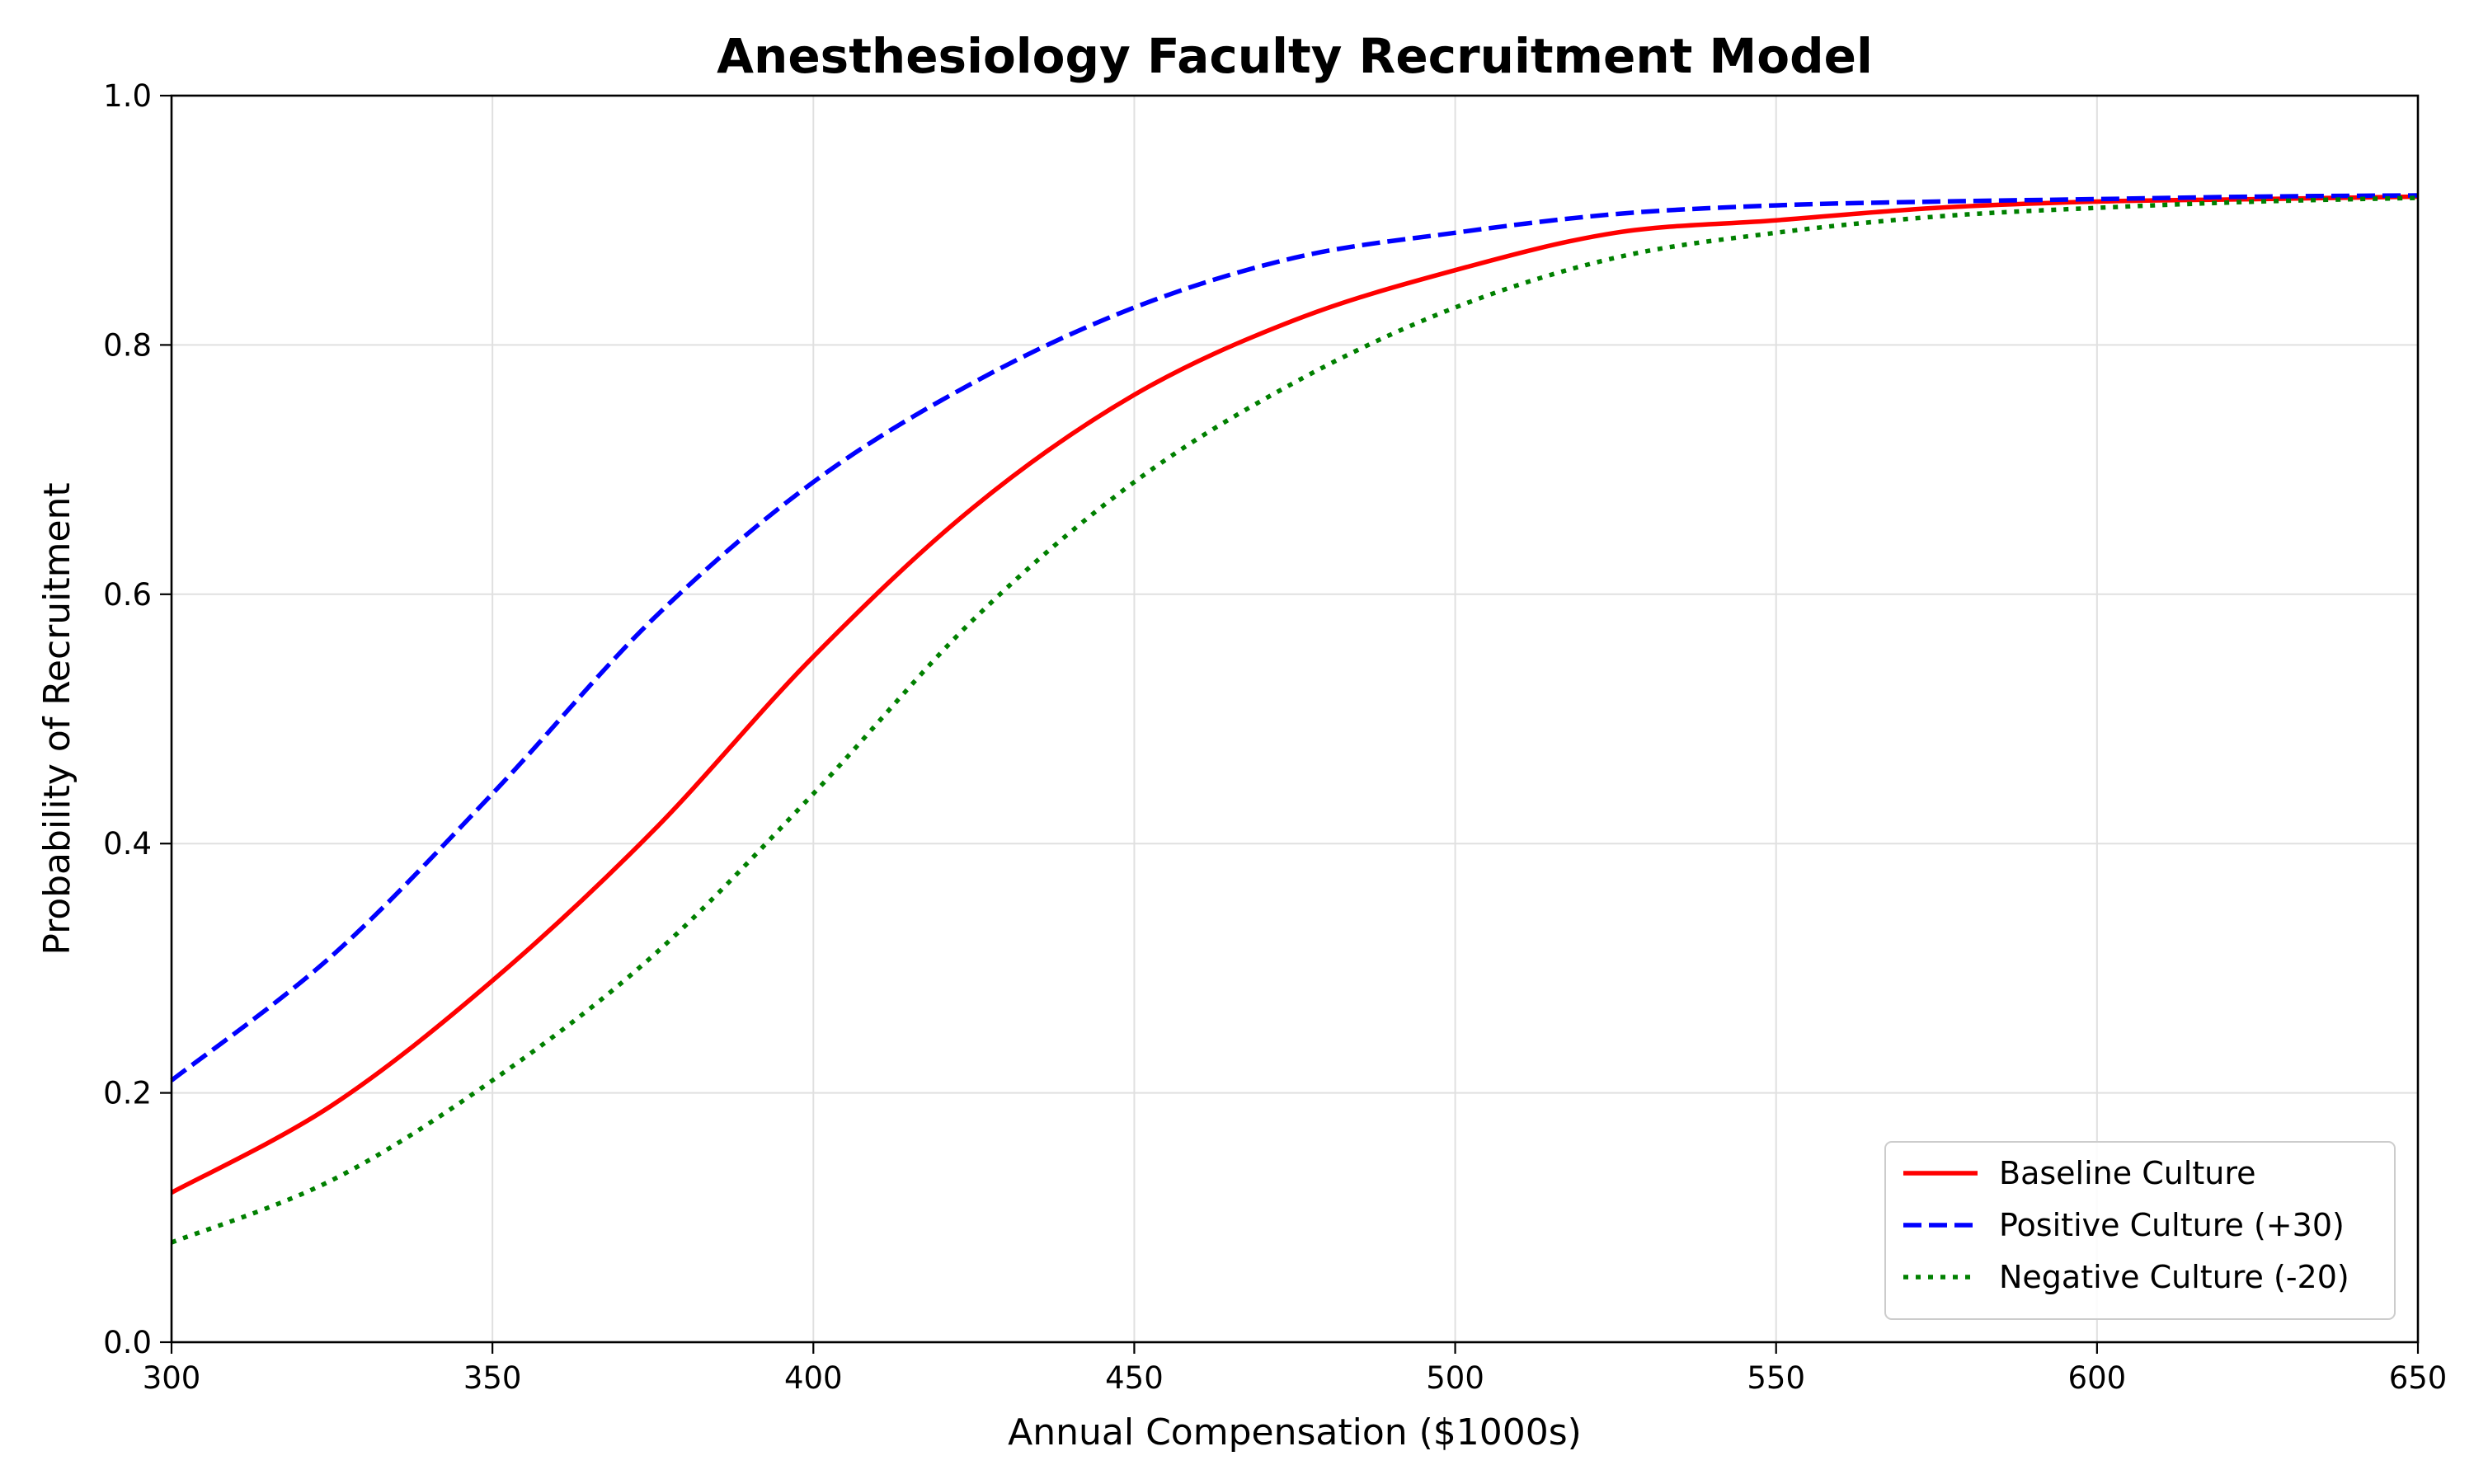 This screenshot has height=1484, width=2474. What do you see at coordinates (1134, 1378) in the screenshot?
I see `x-tick-label: 450` at bounding box center [1134, 1378].